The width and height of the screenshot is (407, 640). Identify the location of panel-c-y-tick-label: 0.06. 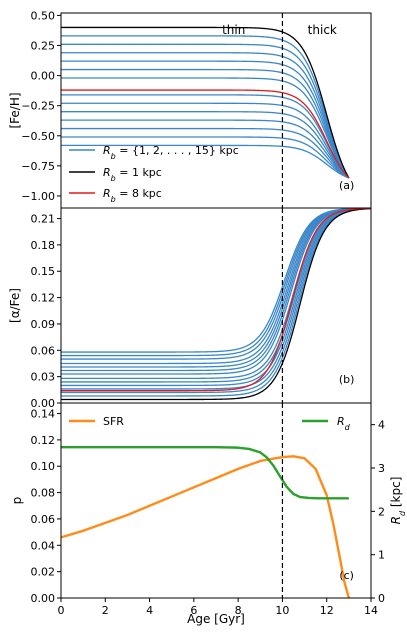
(43, 519).